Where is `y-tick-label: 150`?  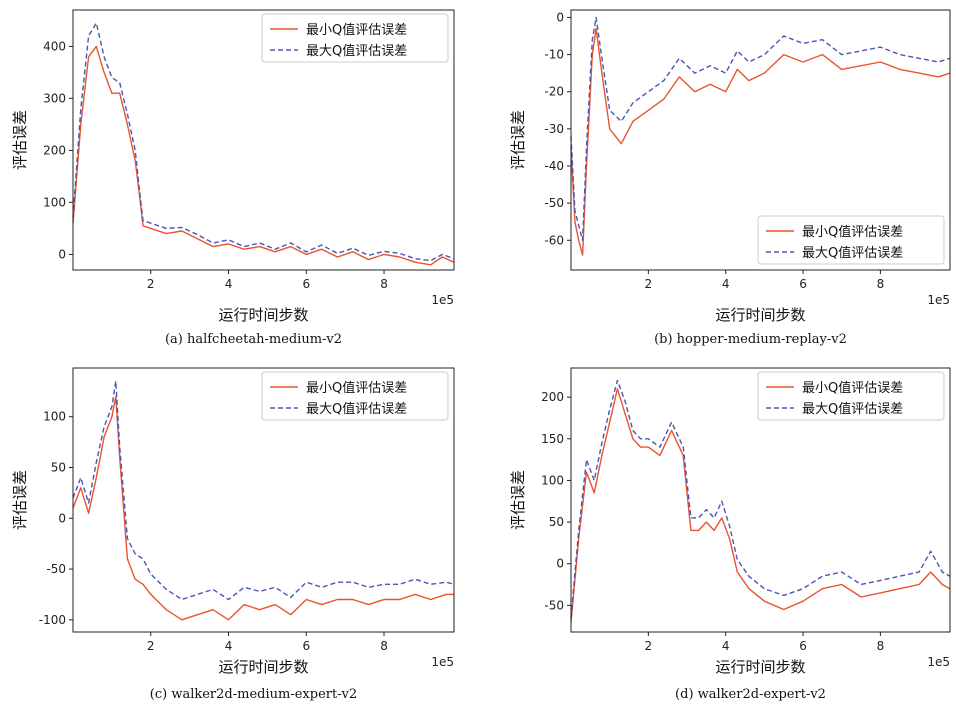 y-tick-label: 150 is located at coordinates (552, 439).